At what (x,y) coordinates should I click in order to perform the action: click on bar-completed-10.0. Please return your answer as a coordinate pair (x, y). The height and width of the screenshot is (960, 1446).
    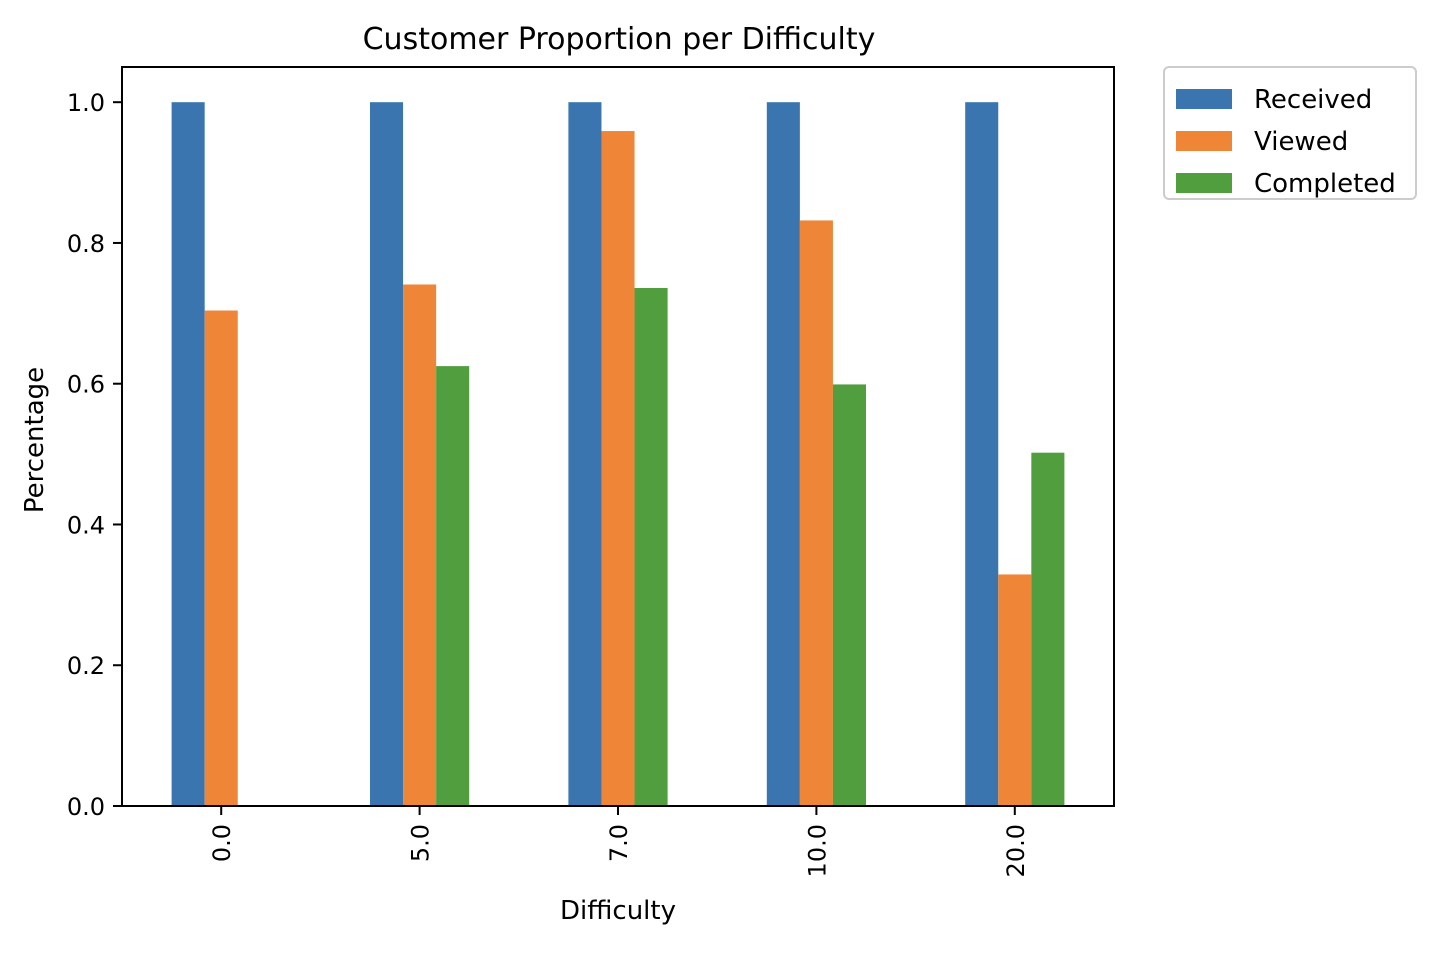
    Looking at the image, I should click on (849, 595).